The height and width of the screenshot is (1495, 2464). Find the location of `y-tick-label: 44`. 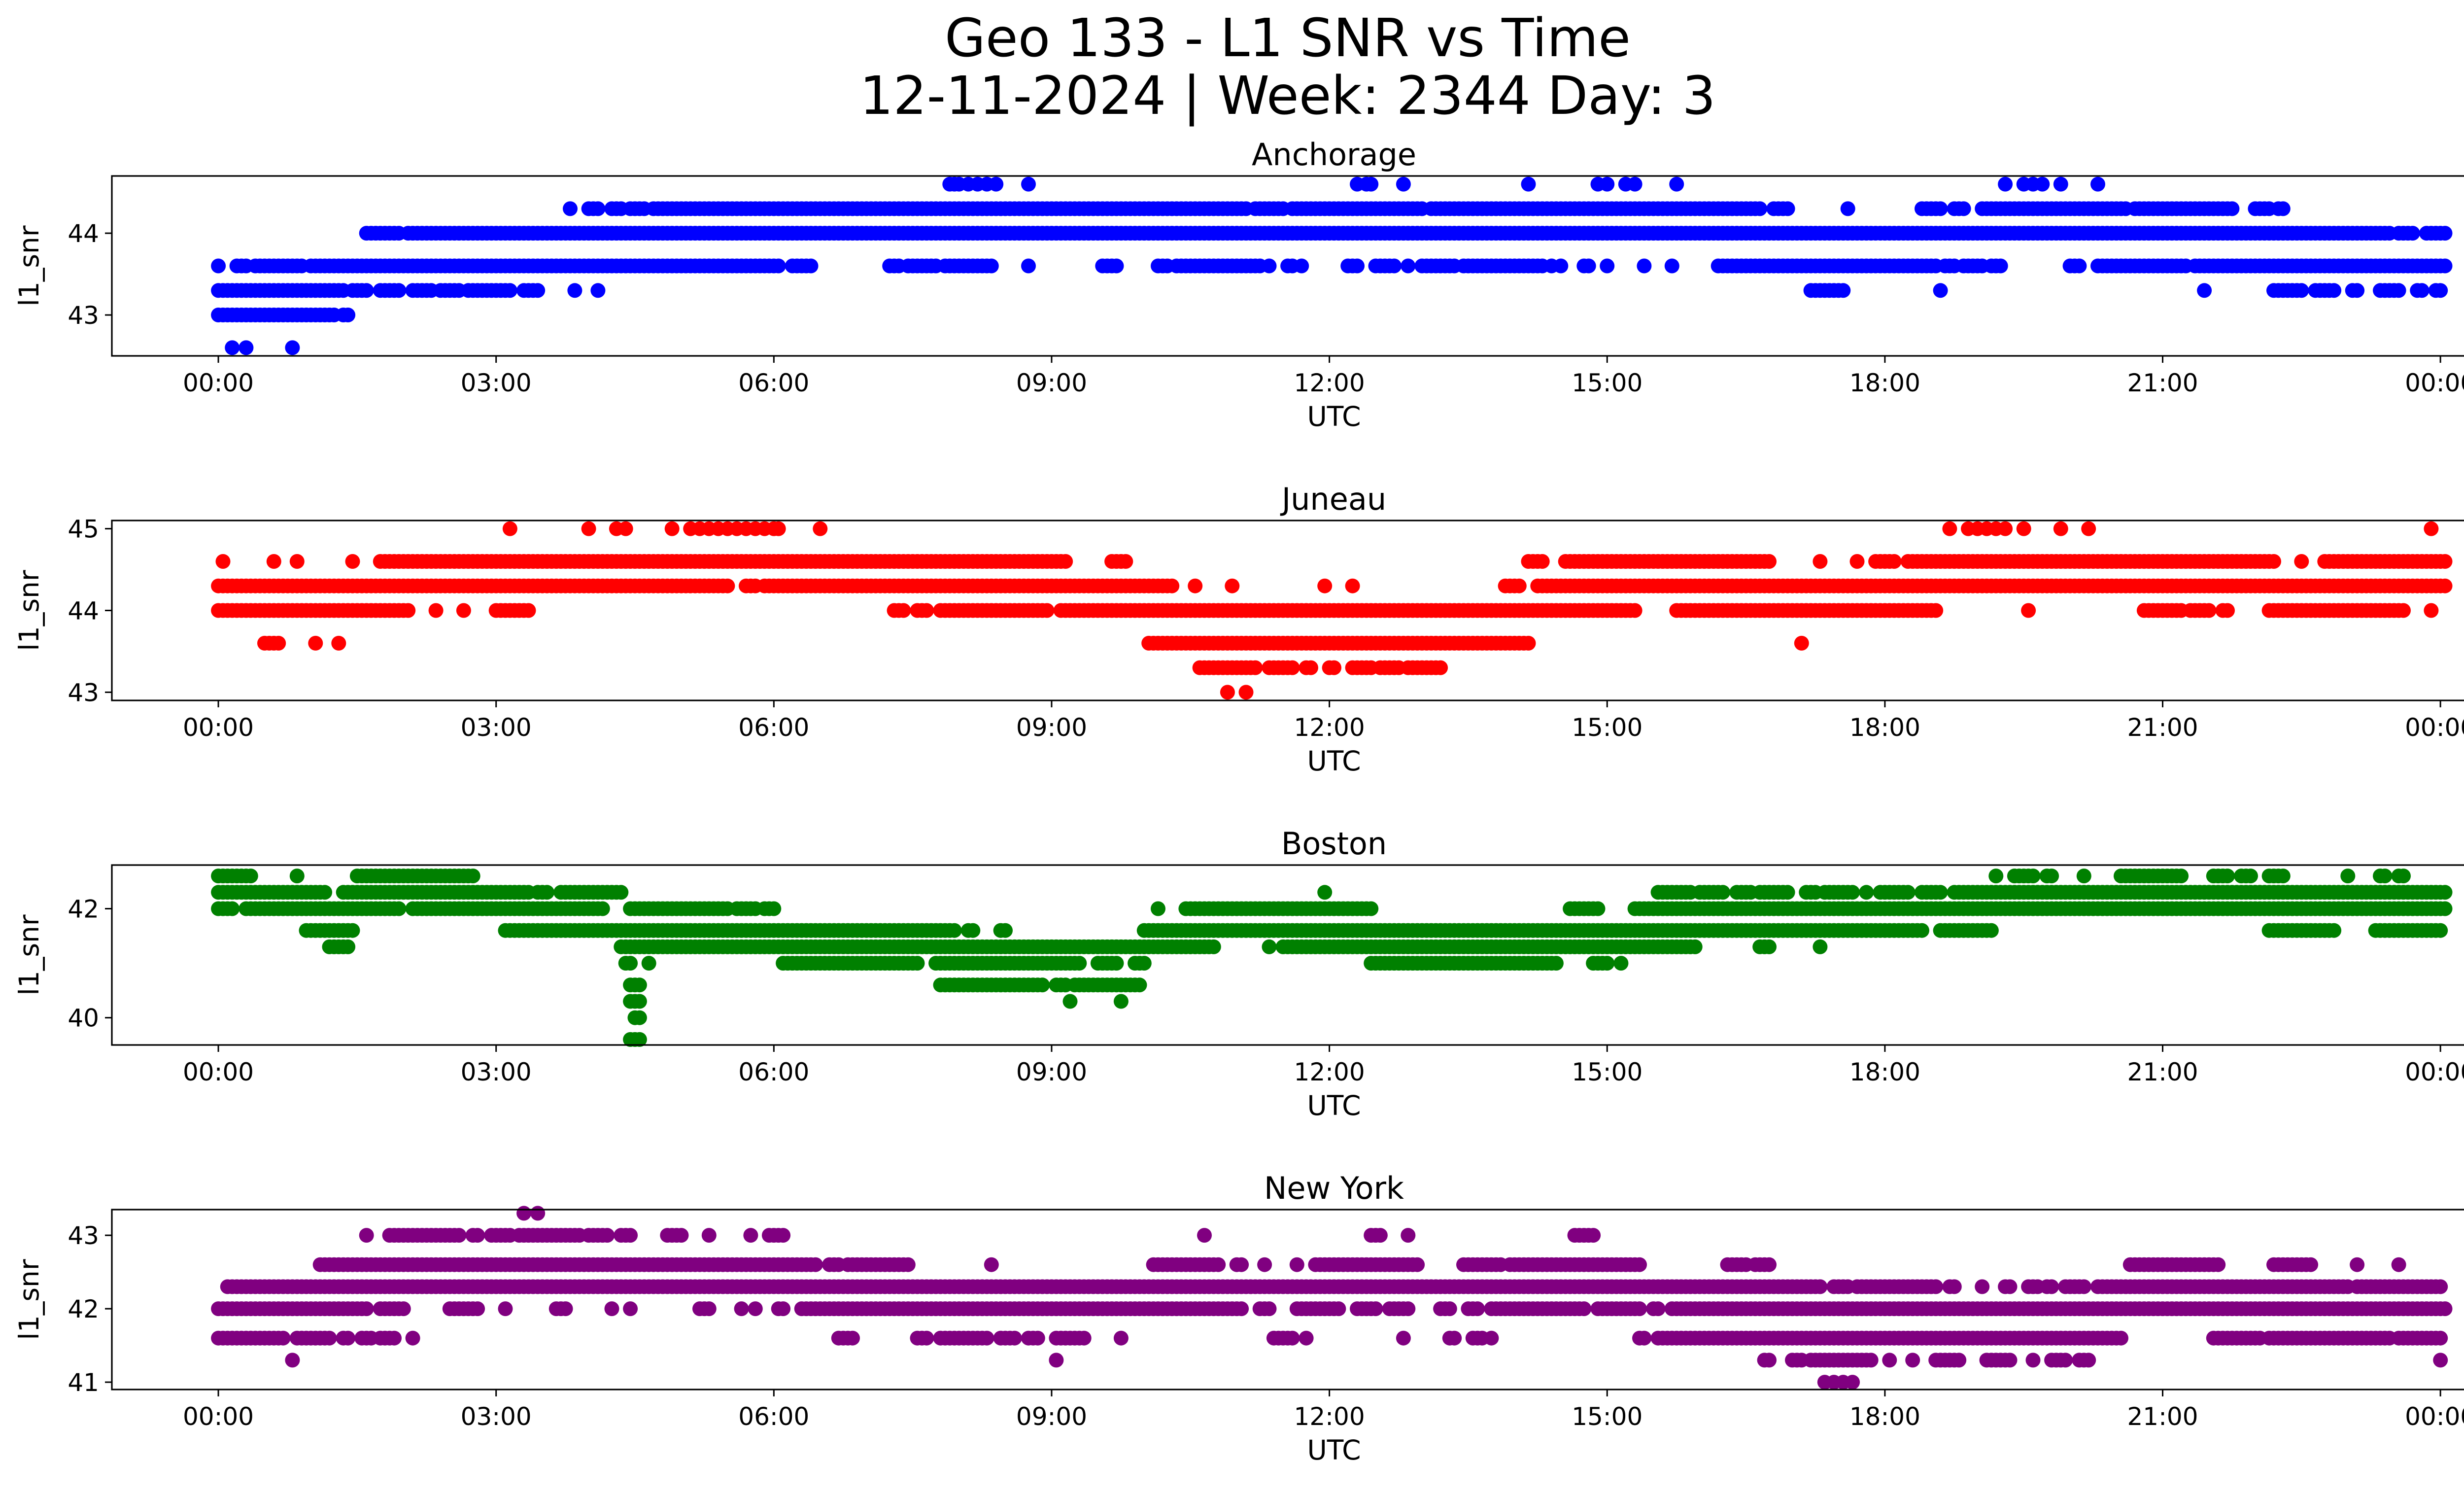

y-tick-label: 44 is located at coordinates (83, 611).